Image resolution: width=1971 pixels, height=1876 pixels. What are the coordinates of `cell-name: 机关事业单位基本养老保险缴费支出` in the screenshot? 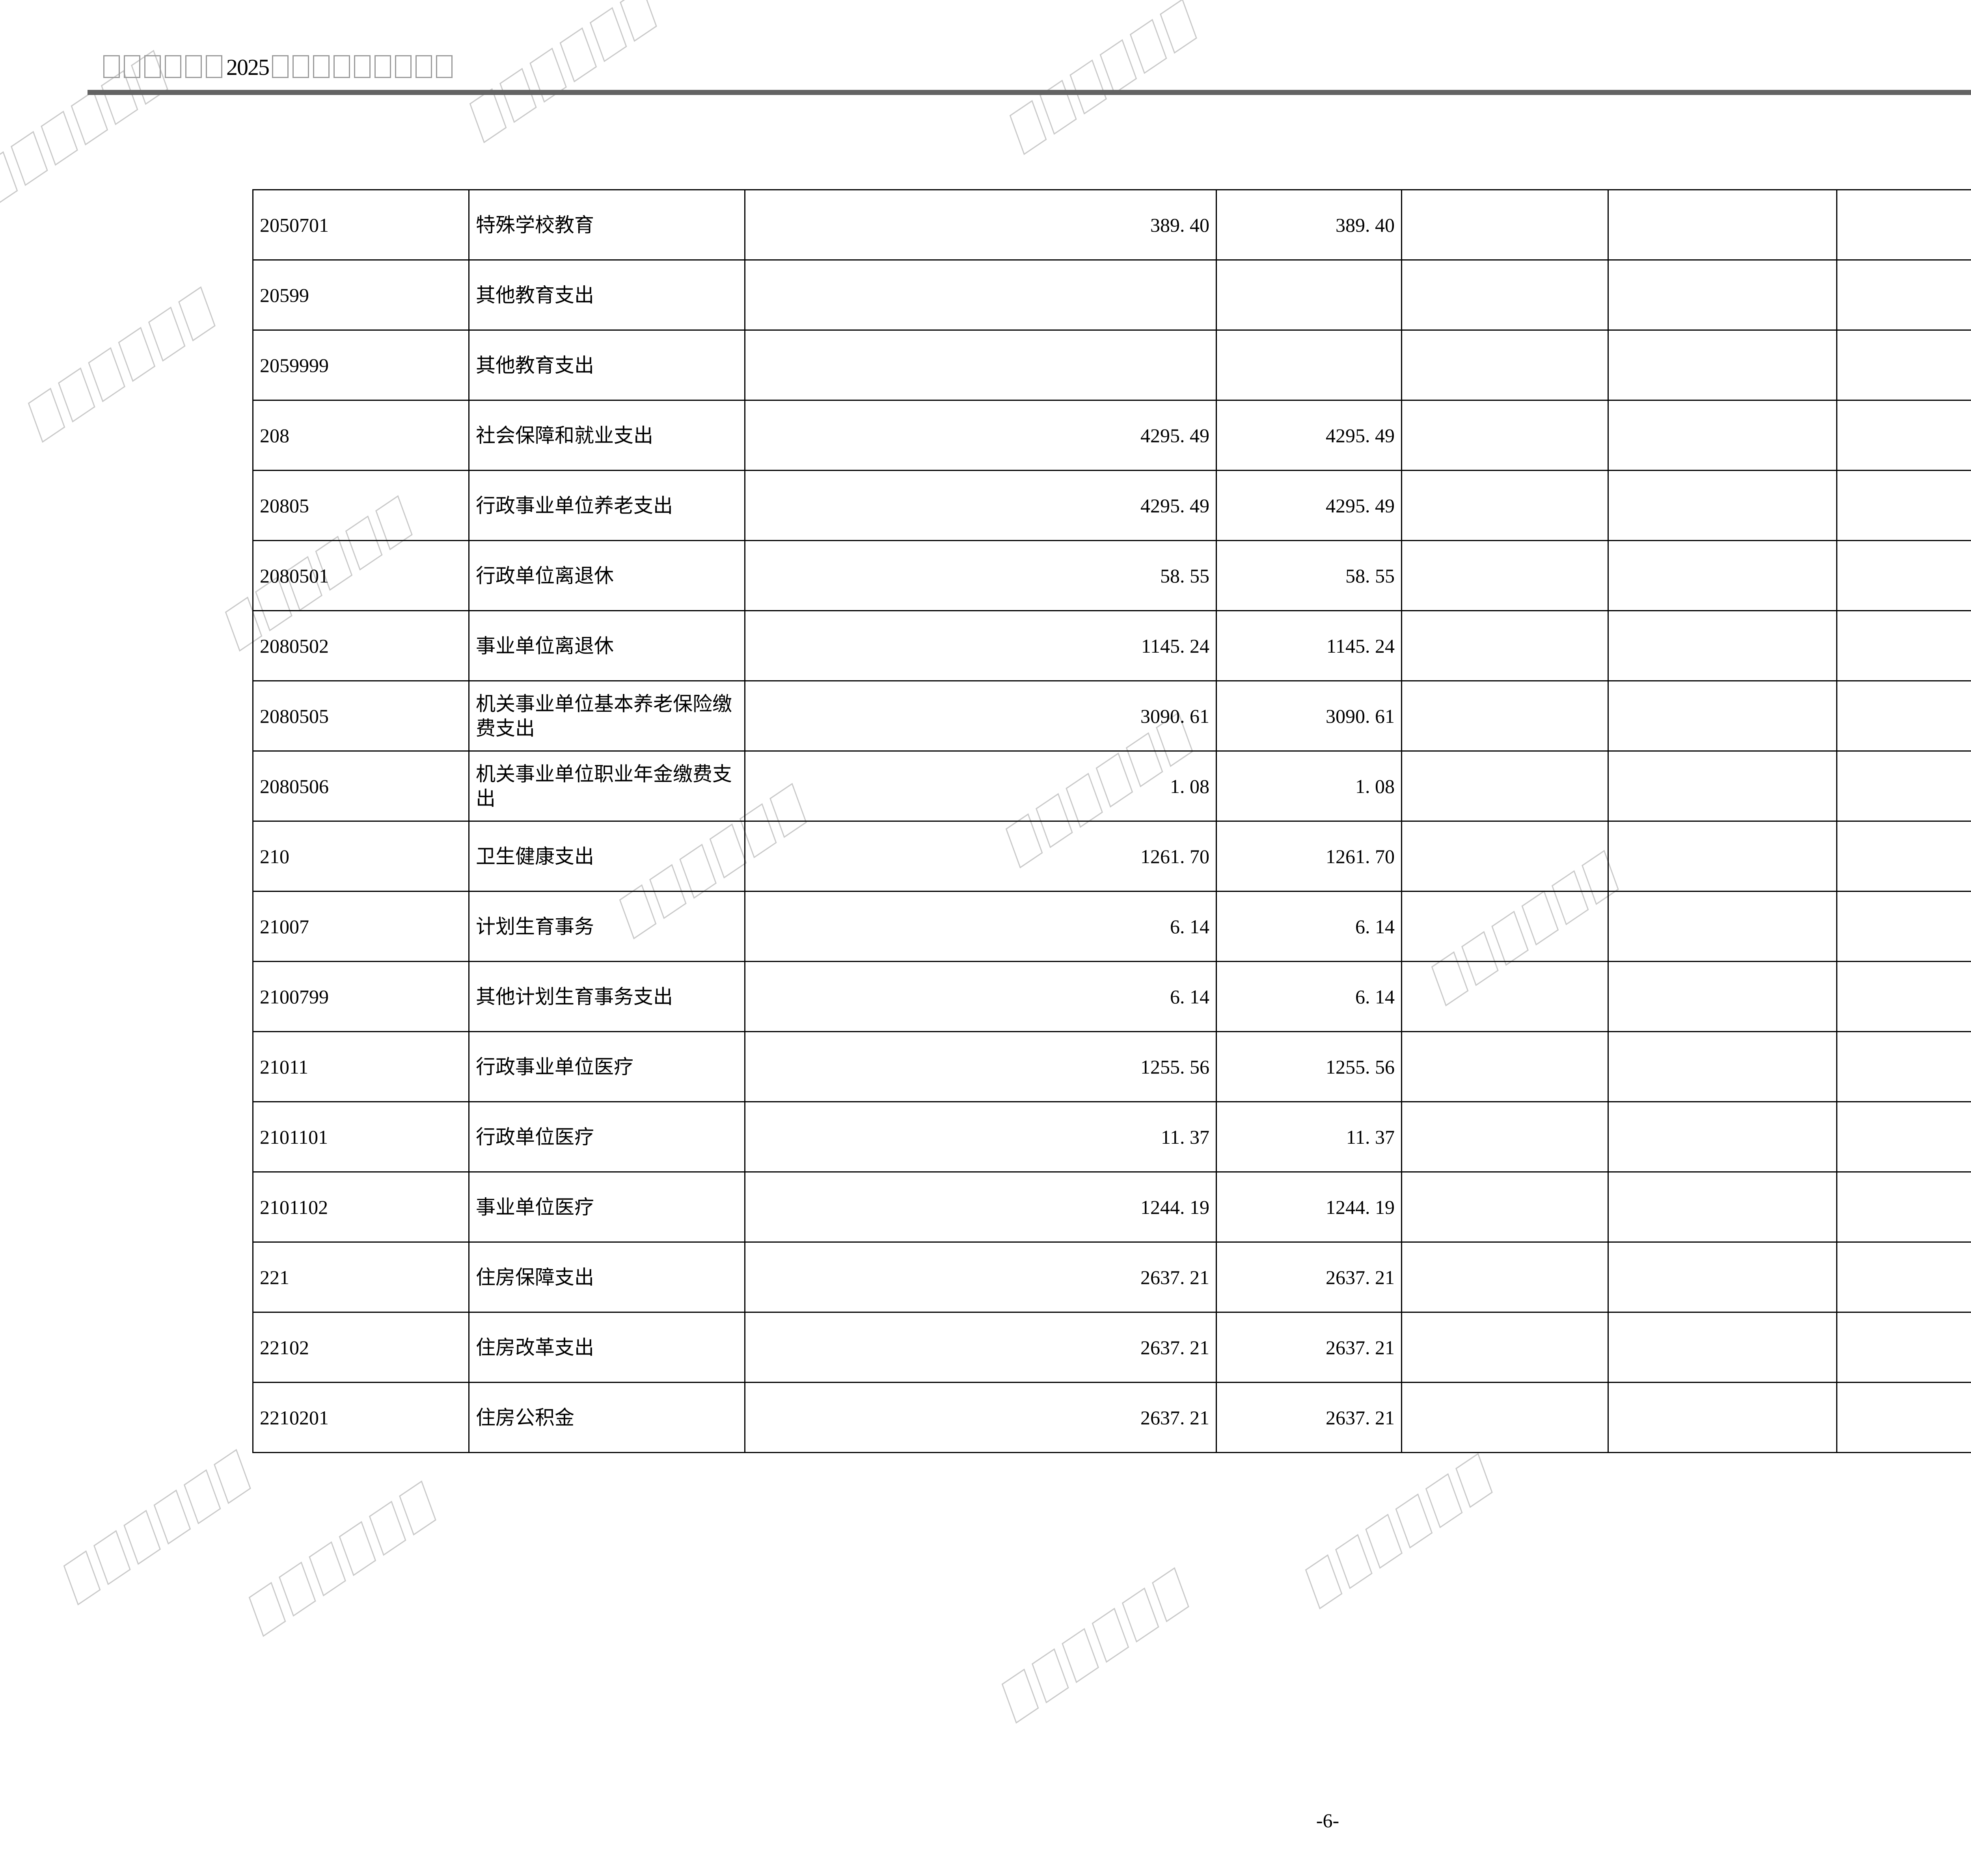 It's located at (606, 716).